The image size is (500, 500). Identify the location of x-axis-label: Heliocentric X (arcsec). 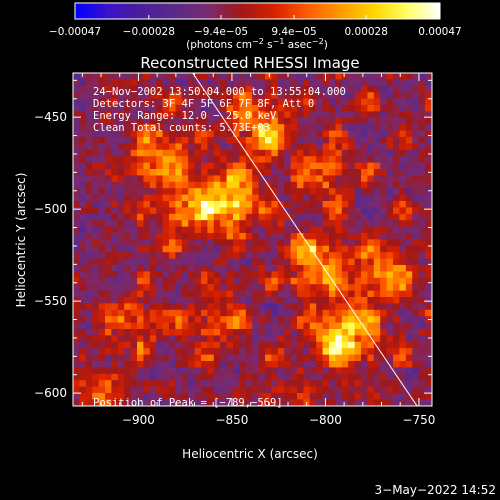
(250, 454).